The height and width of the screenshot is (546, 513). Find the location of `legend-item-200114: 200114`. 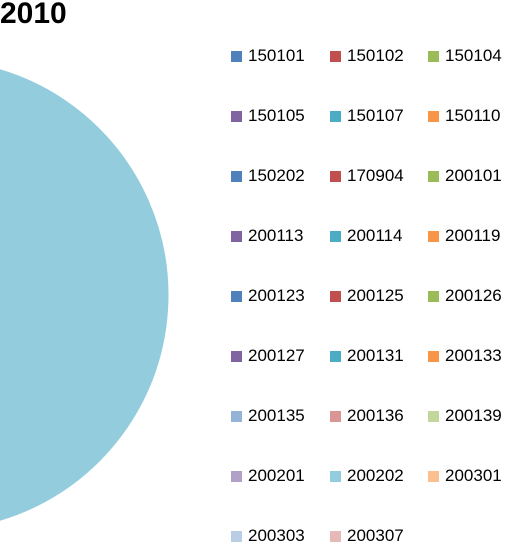

legend-item-200114: 200114 is located at coordinates (366, 236).